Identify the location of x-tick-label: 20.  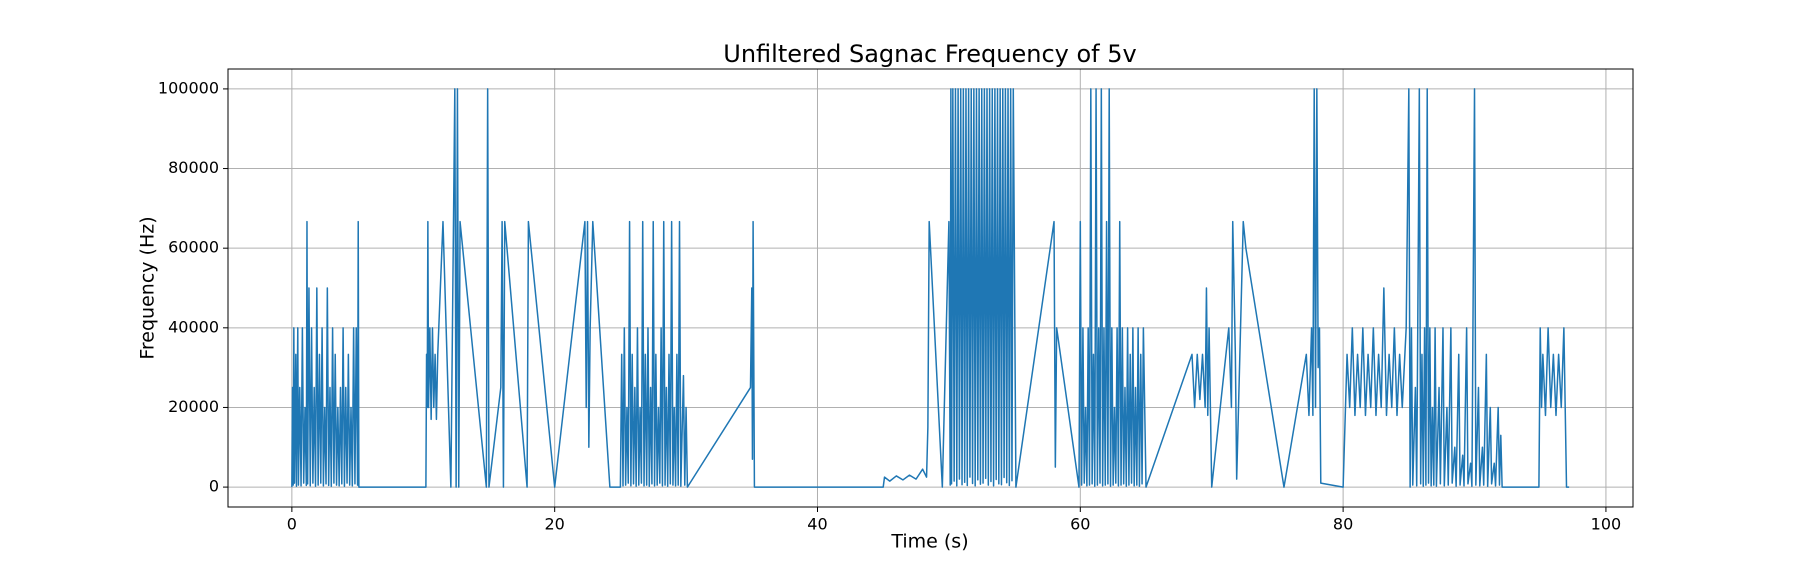
(554, 524).